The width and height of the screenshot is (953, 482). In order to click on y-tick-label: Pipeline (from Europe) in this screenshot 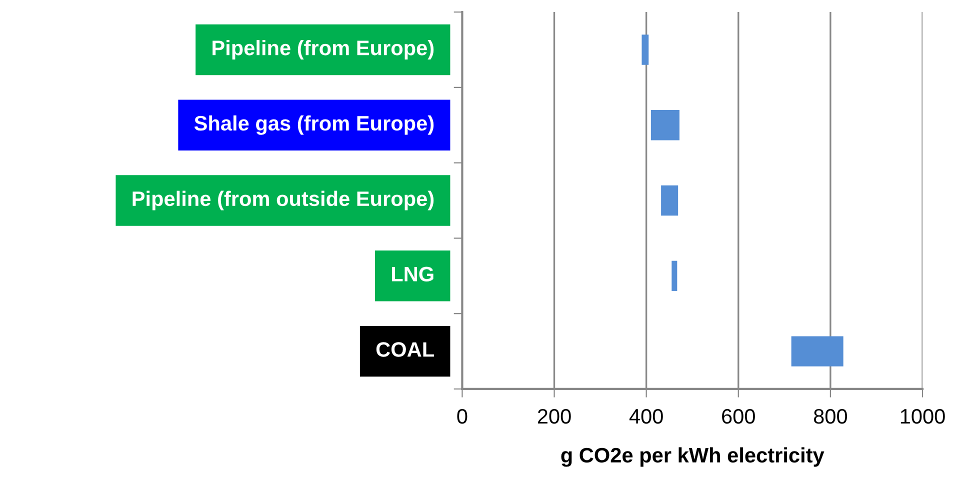, I will do `click(323, 50)`.